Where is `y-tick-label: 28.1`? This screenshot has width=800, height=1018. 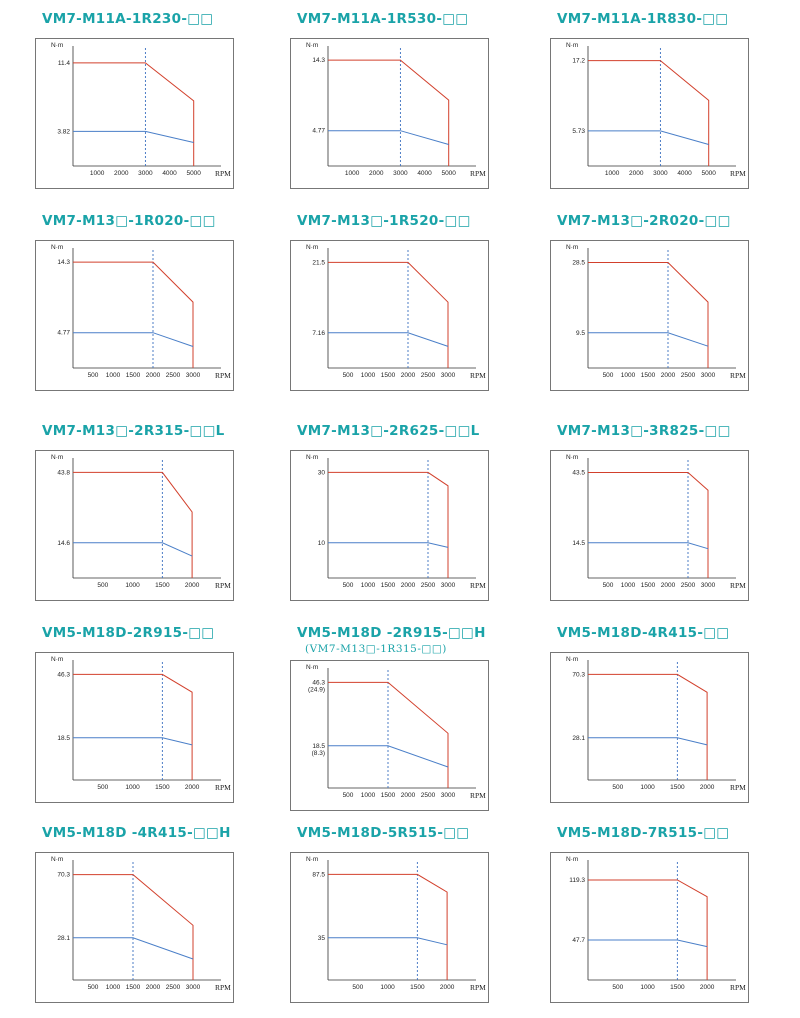
y-tick-label: 28.1 is located at coordinates (578, 738).